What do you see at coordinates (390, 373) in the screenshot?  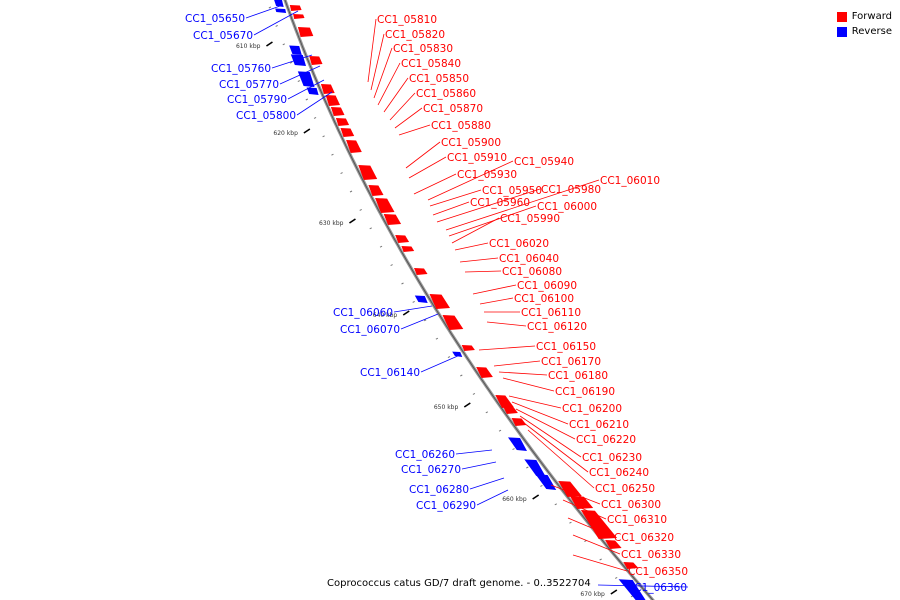 I see `reverse-gene-label: CC1_06140` at bounding box center [390, 373].